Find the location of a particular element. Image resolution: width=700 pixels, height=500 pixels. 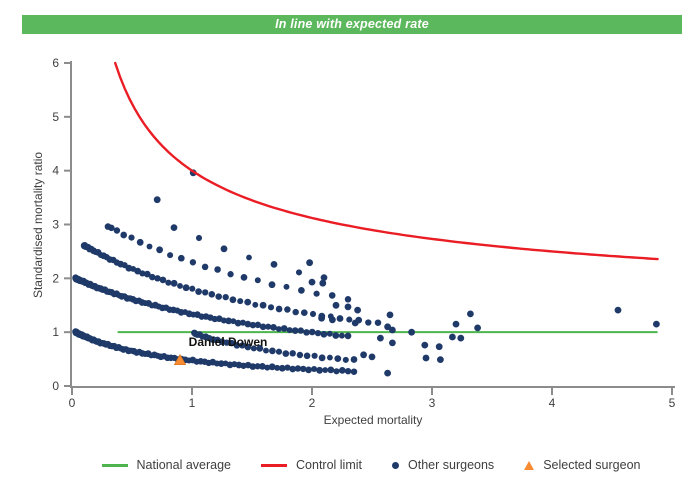

y-tick-label: 3 is located at coordinates (55, 225).